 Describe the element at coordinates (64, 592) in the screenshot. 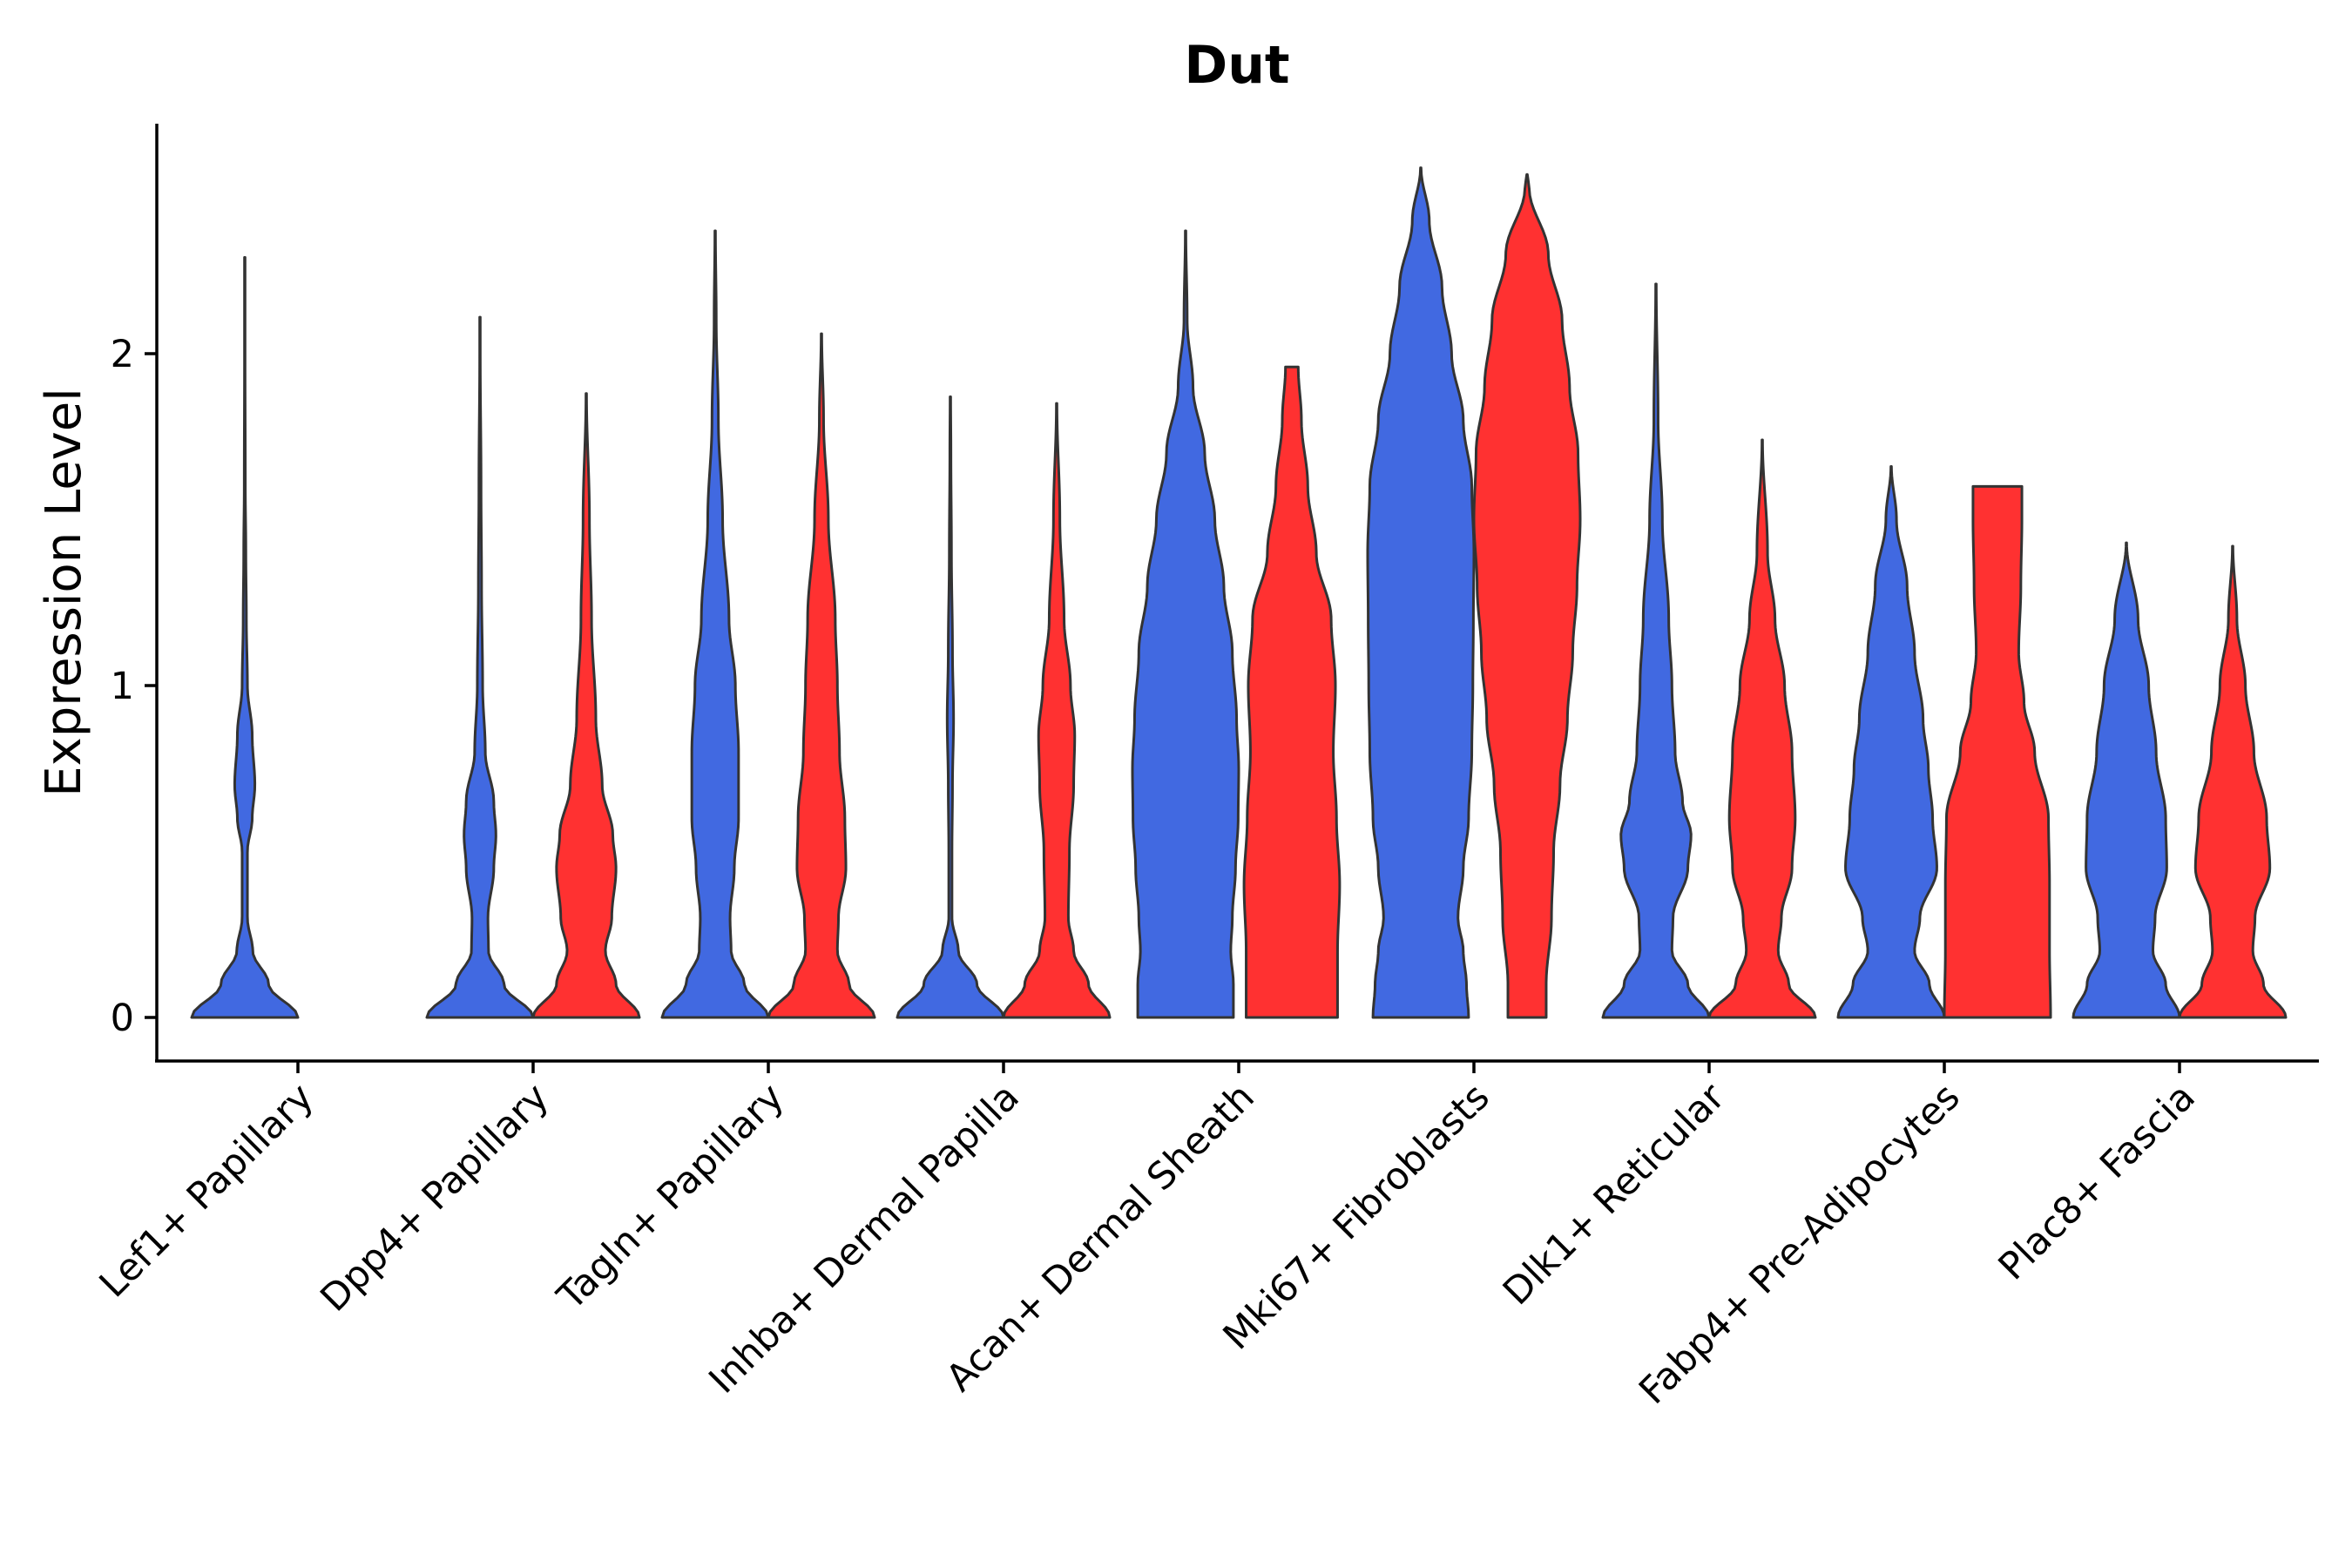

I see `y-axis-label: Expression Level` at that location.